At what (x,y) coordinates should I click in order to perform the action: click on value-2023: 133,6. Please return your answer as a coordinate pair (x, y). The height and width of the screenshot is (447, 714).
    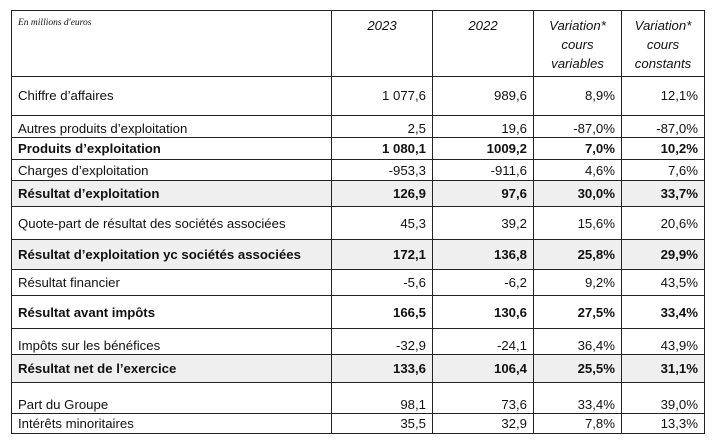
    Looking at the image, I should click on (382, 368).